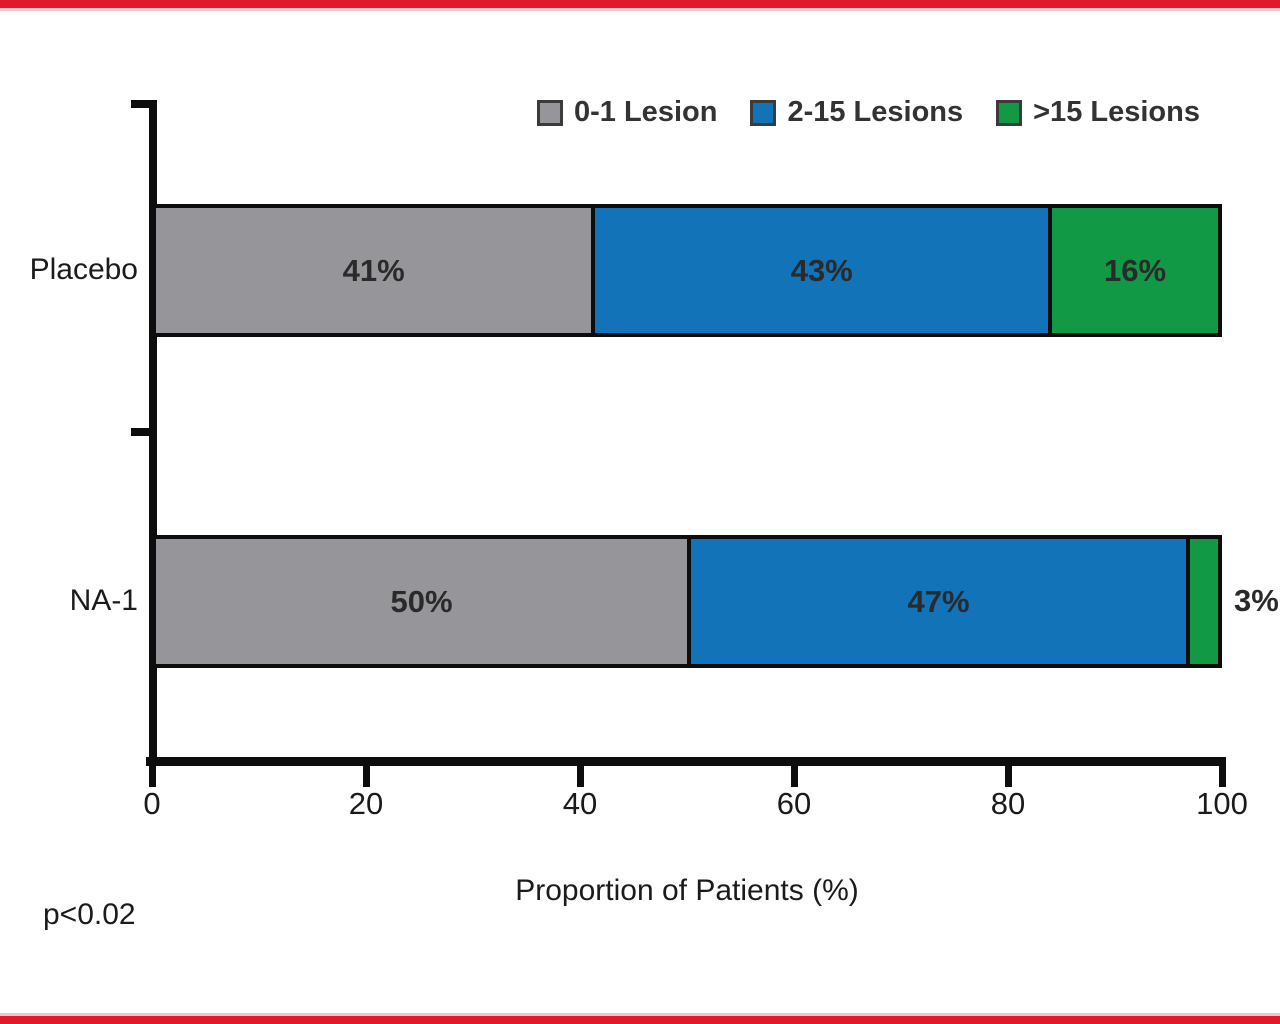 The height and width of the screenshot is (1024, 1280). I want to click on legend-item-15-lesions: >15 Lesions, so click(1098, 112).